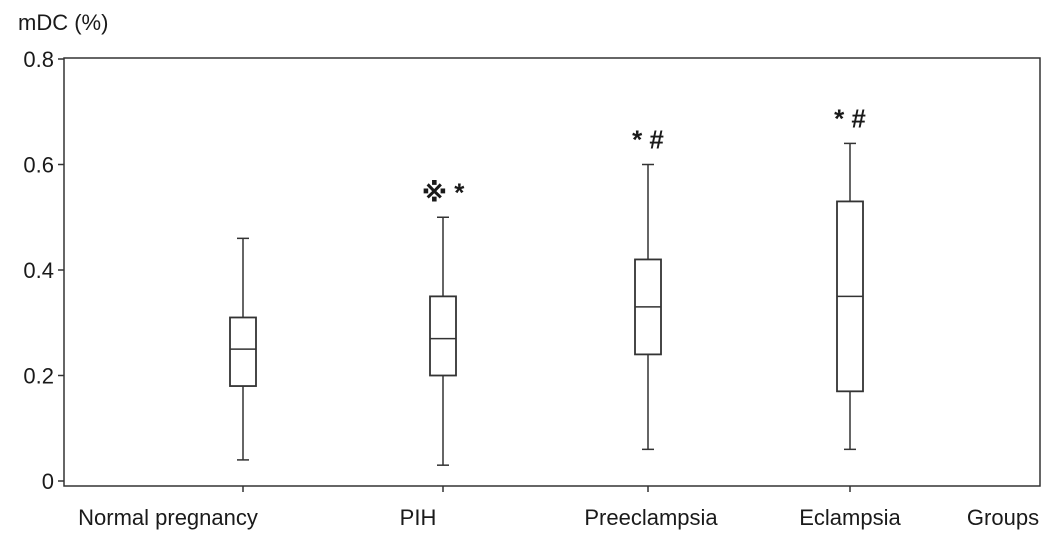  I want to click on x-axis-label: Groups, so click(1003, 517).